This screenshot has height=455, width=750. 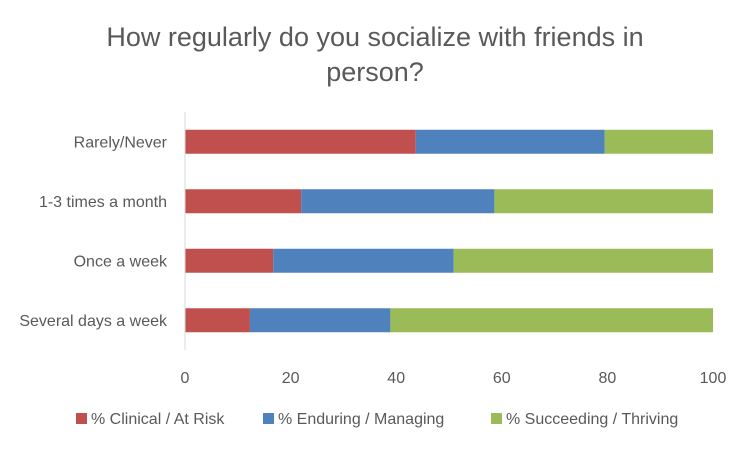 What do you see at coordinates (658, 141) in the screenshot?
I see `bar-rarely-never-succeeding-thriving` at bounding box center [658, 141].